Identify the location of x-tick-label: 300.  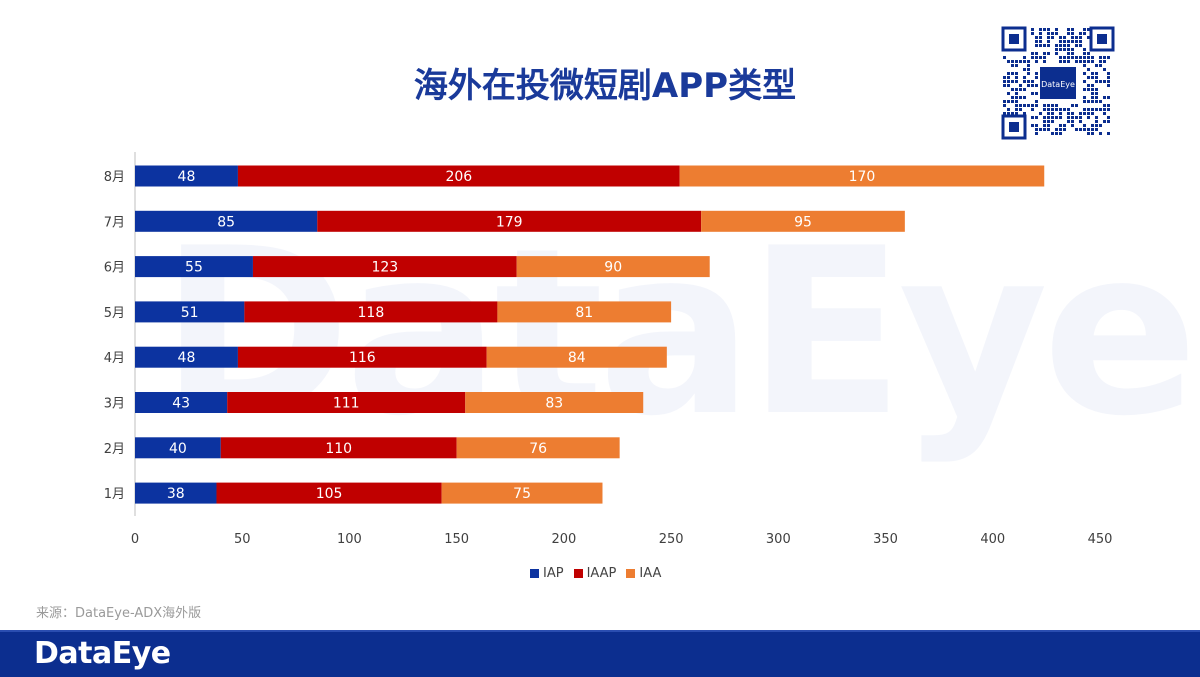
(778, 539).